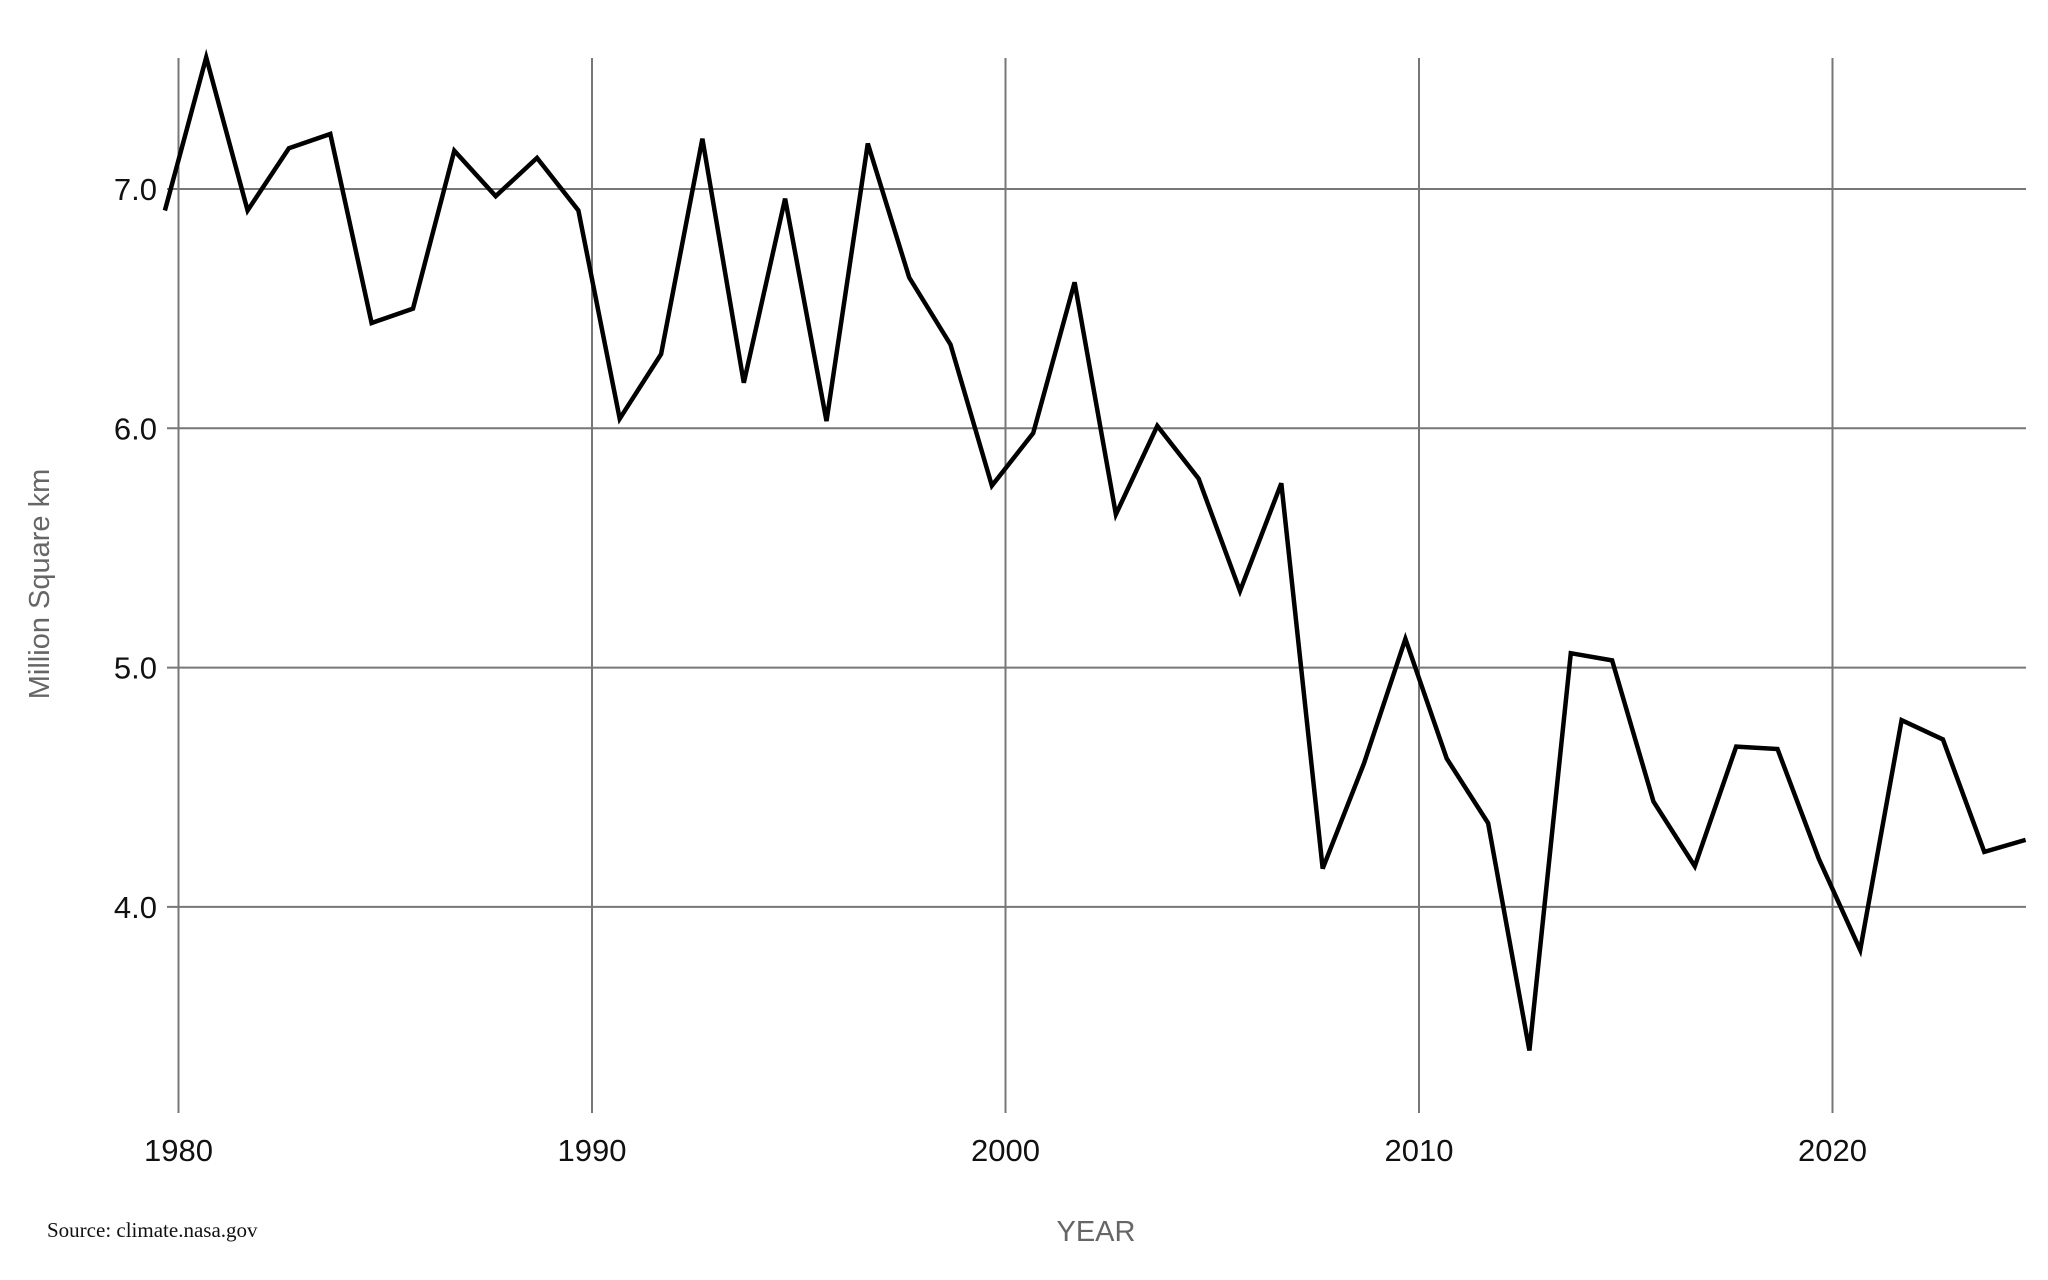 The height and width of the screenshot is (1280, 2048). Describe the element at coordinates (40, 584) in the screenshot. I see `y-axis-title: Million Square km` at that location.